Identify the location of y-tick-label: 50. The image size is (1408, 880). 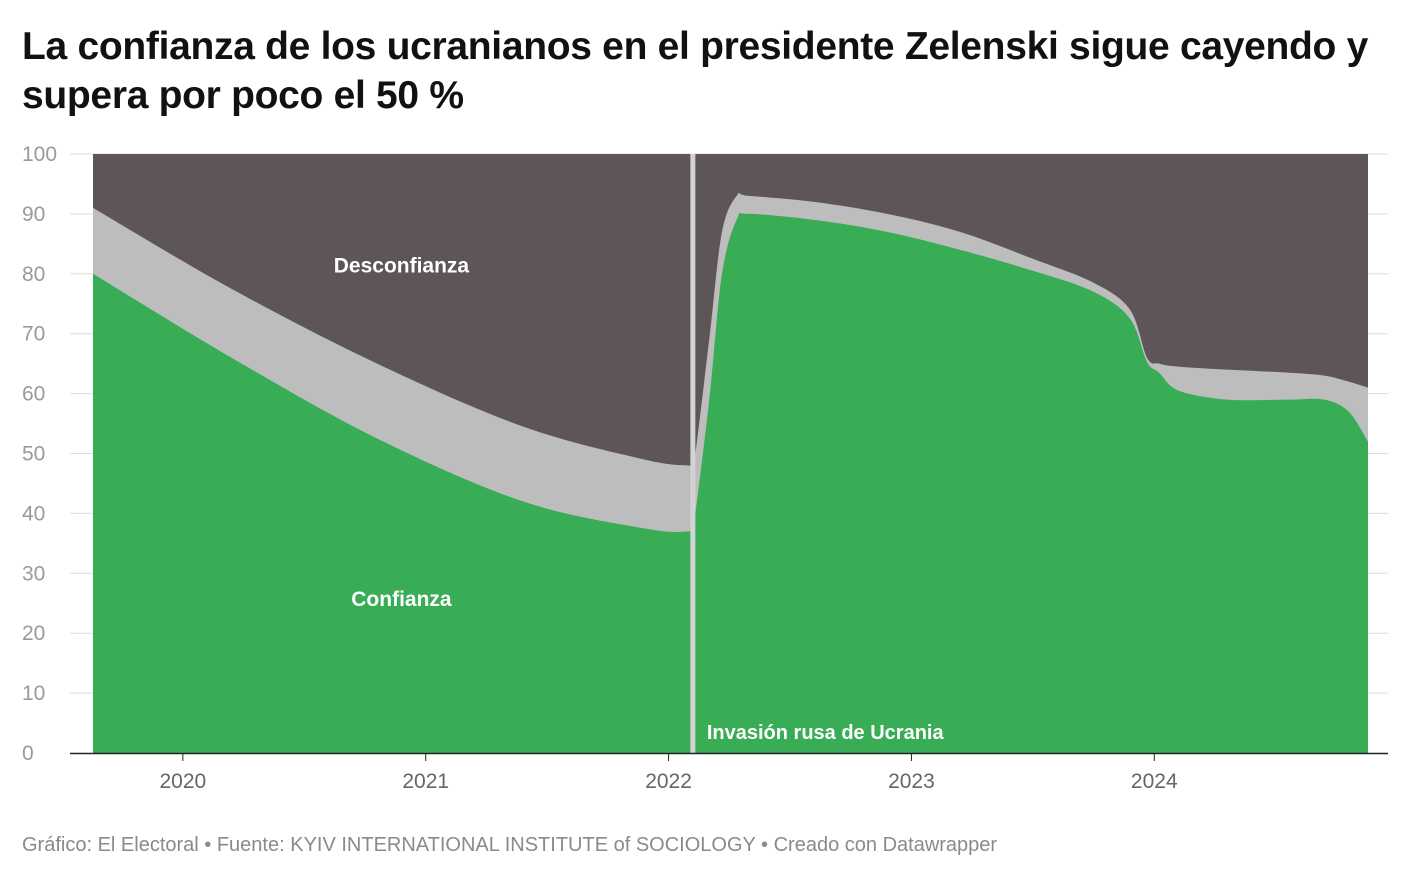
(33, 454).